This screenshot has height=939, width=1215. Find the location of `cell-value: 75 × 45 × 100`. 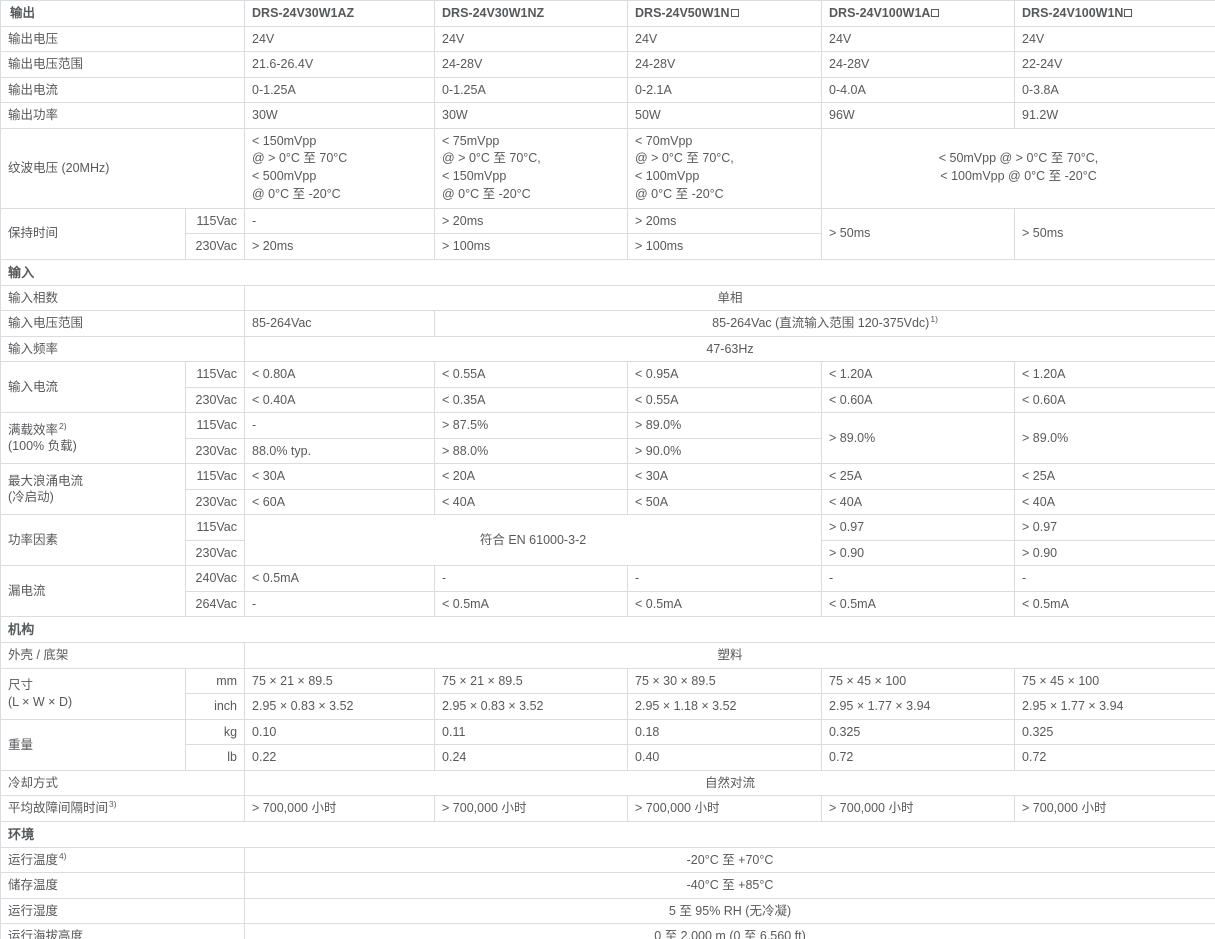

cell-value: 75 × 45 × 100 is located at coordinates (918, 681).